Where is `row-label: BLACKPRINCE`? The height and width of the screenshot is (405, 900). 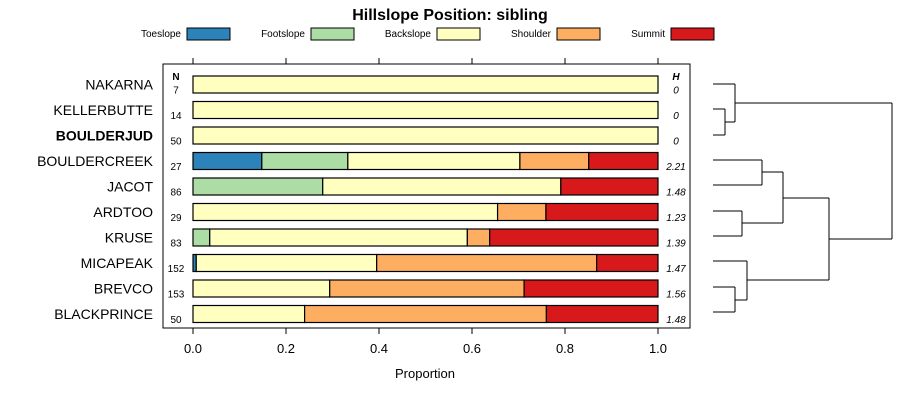
row-label: BLACKPRINCE is located at coordinates (103, 314).